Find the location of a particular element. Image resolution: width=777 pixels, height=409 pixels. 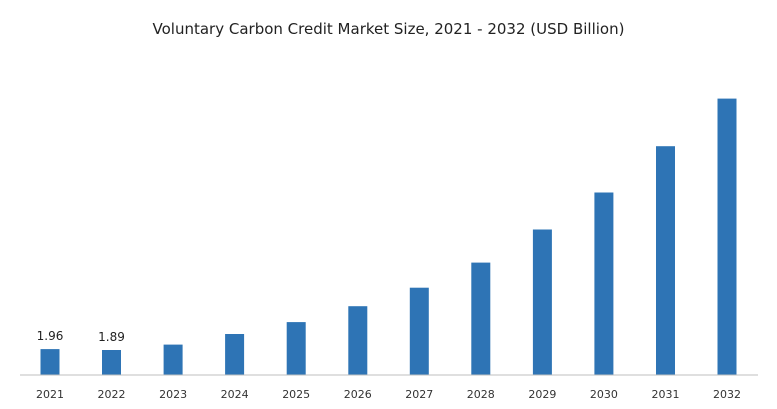

bar-2027 is located at coordinates (419, 331).